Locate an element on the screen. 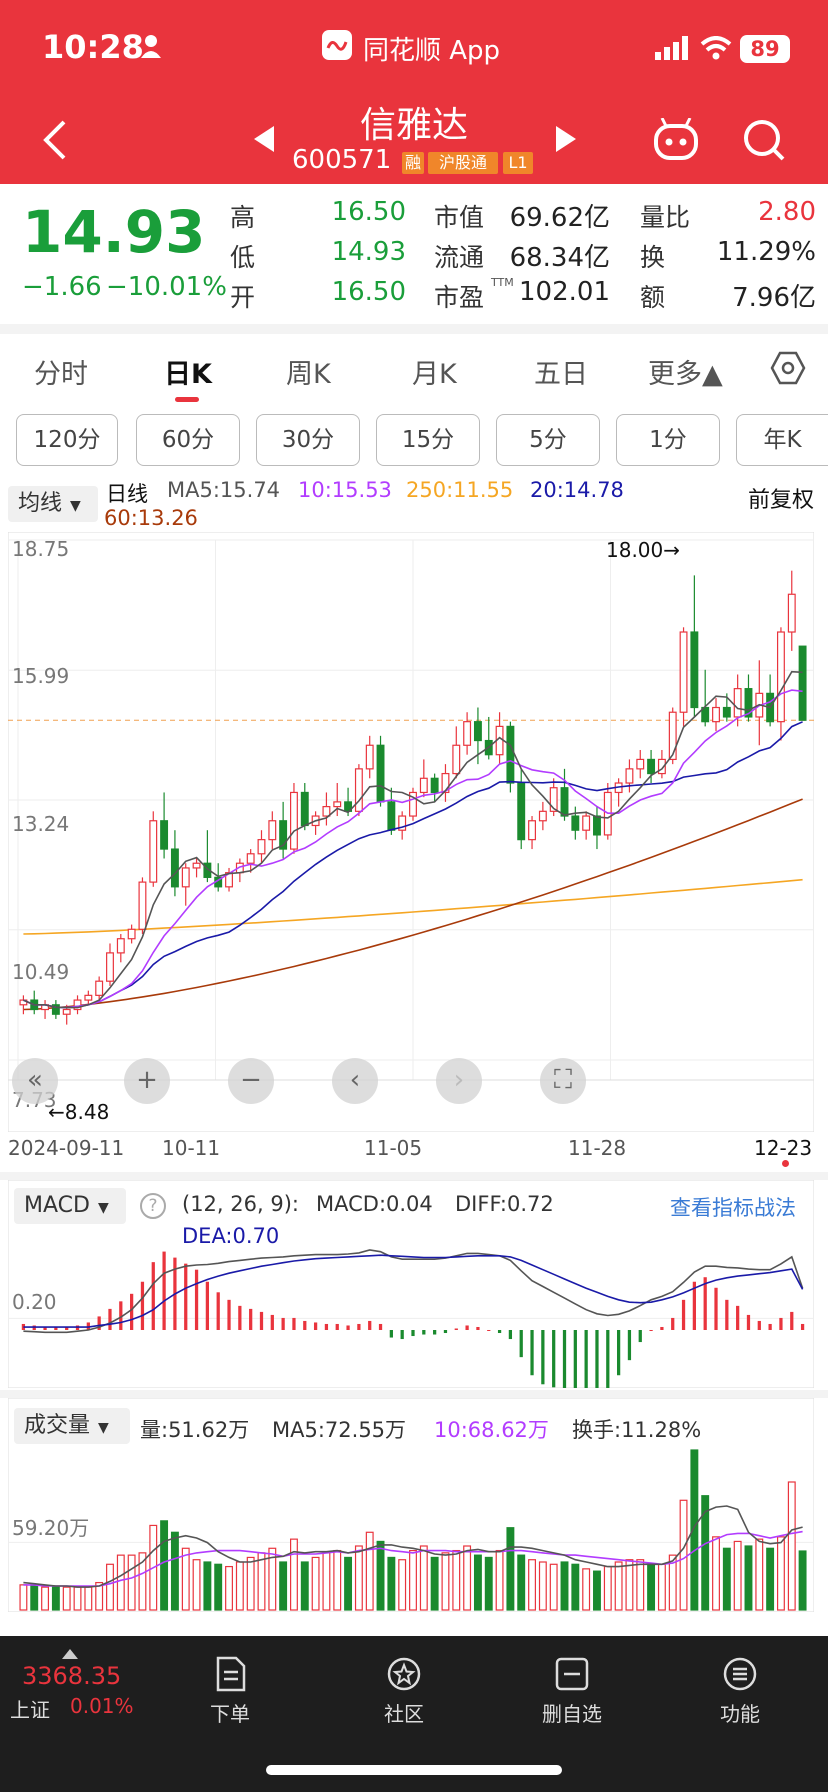 This screenshot has height=1792, width=828. value-amount: 7.96亿 is located at coordinates (774, 298).